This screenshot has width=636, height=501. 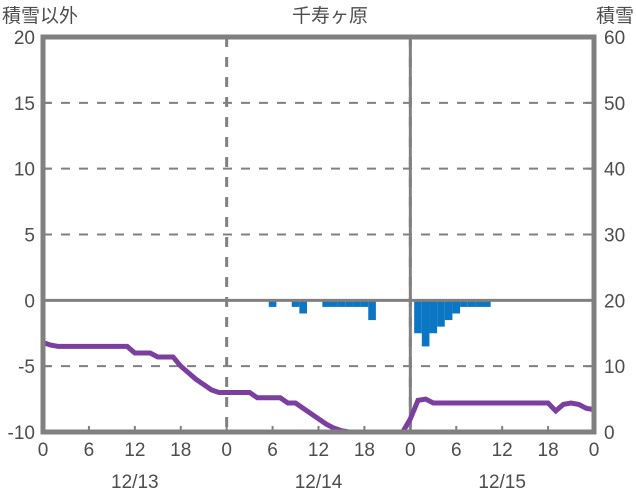 I want to click on y-tick-label-left: -10, so click(x=21, y=433).